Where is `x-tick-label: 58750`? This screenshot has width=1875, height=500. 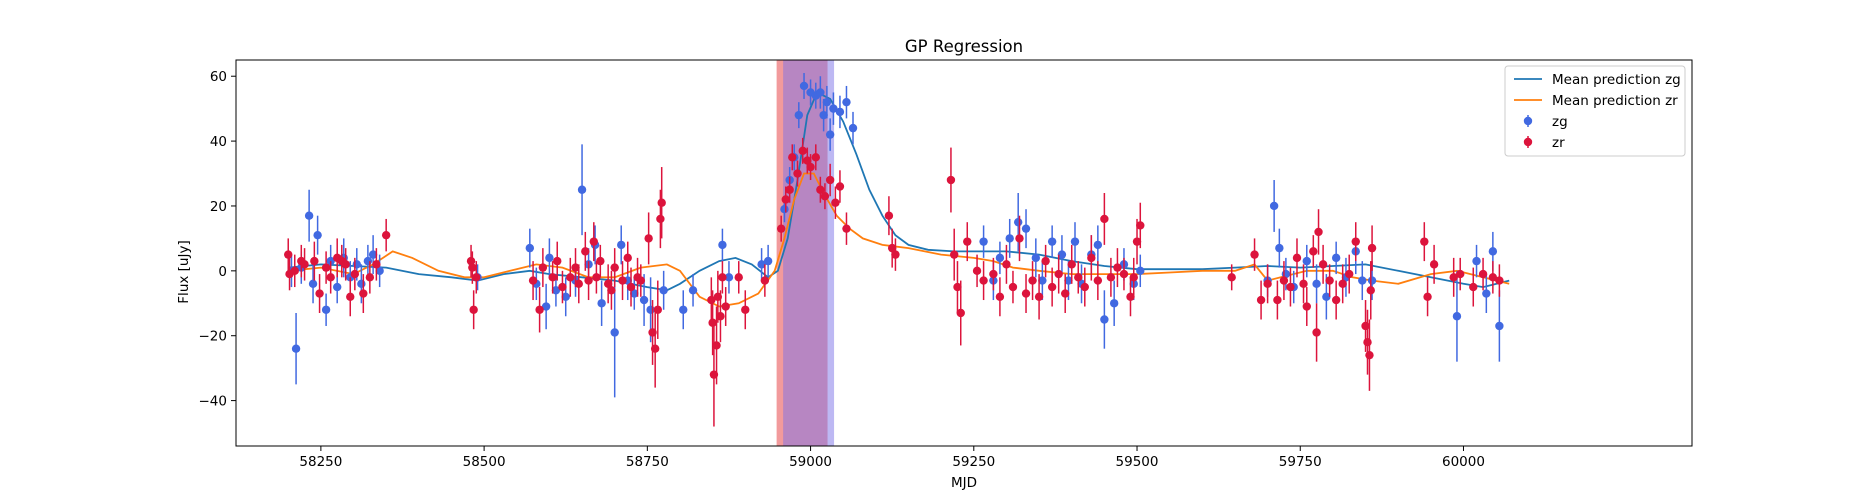
x-tick-label: 58750 is located at coordinates (647, 462).